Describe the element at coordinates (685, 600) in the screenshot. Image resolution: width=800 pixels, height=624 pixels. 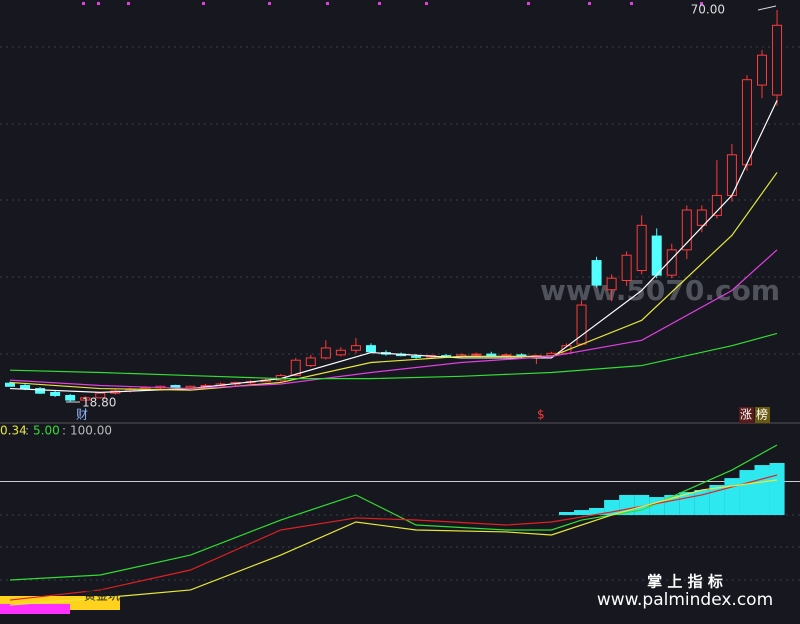
I see `site: www.palmindex.com` at that location.